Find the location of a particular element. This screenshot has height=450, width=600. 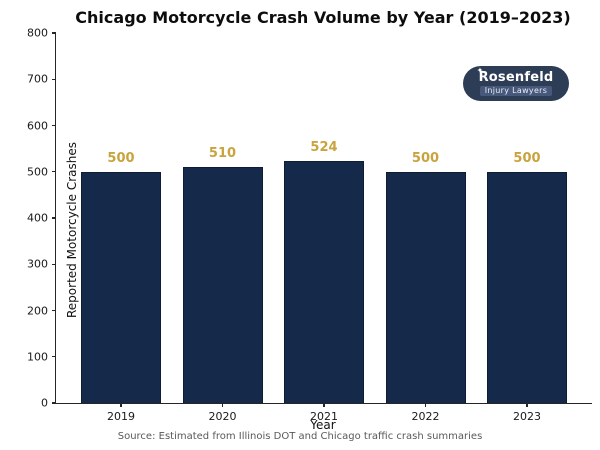

y-tick-label: 200 is located at coordinates (37, 310).